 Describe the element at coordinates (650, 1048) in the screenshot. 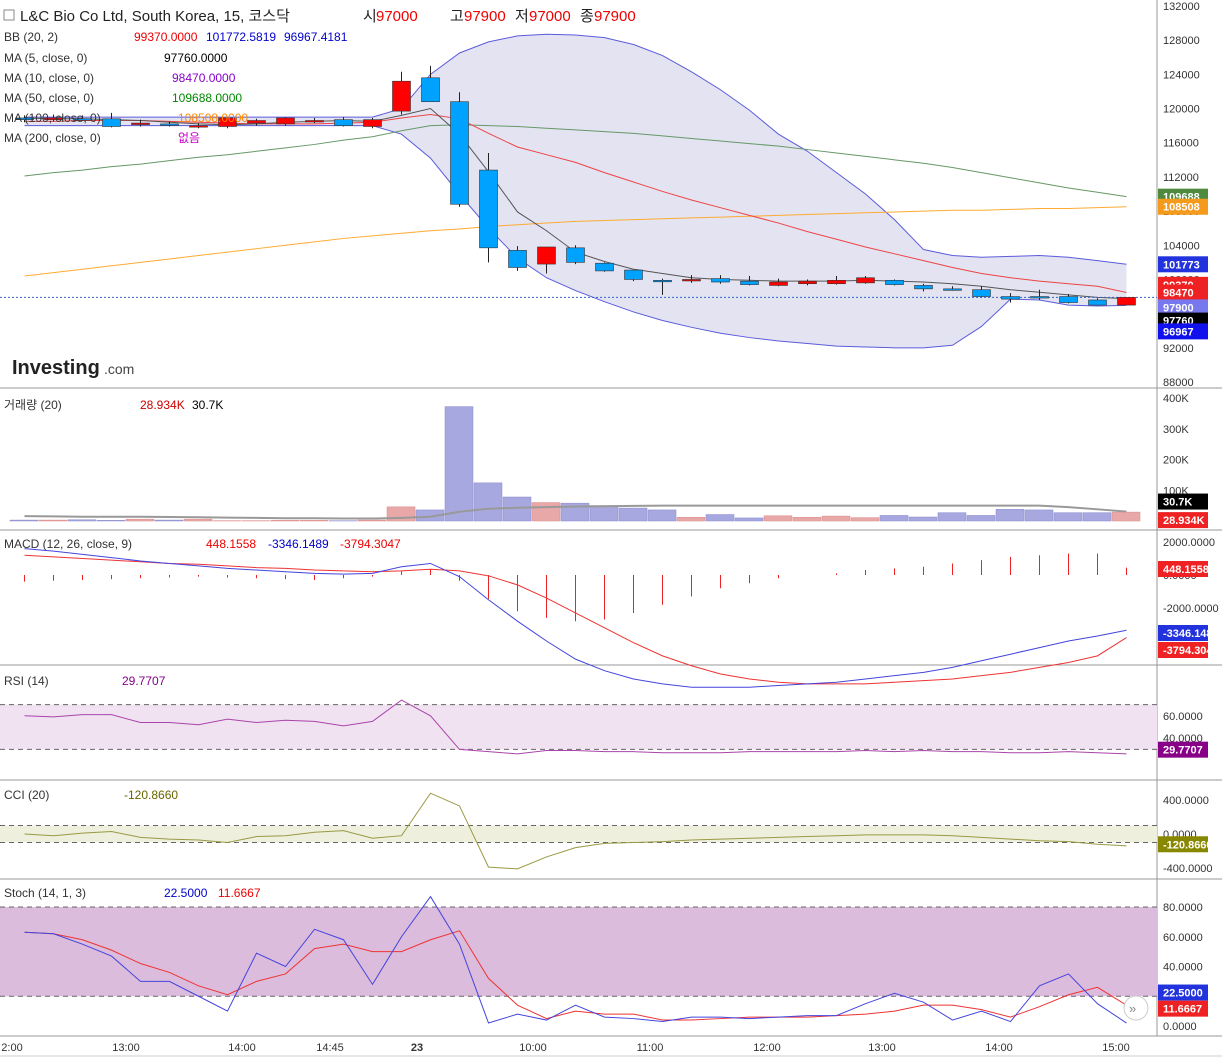

I see `x-tick-label: 11:00` at that location.